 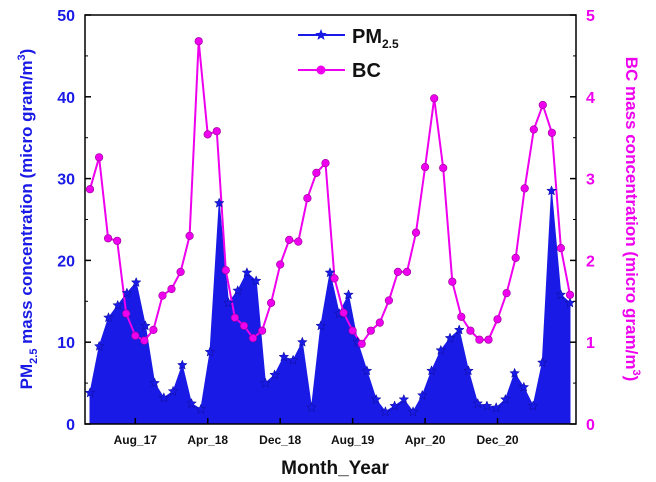 What do you see at coordinates (74, 221) in the screenshot?
I see `left-y-axis: 0 10 20 30 40 50` at bounding box center [74, 221].